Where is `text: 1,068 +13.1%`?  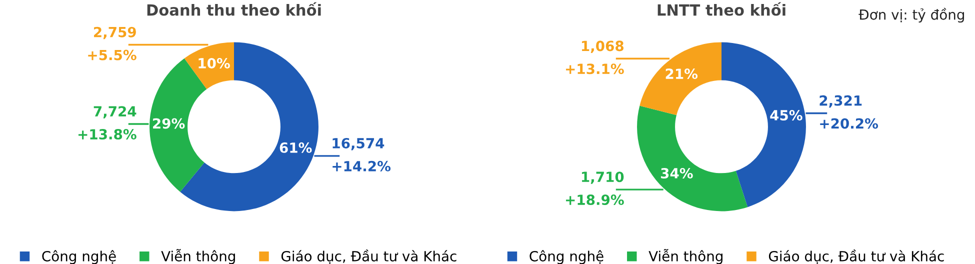
text: 1,068 +13.1% is located at coordinates (595, 57).